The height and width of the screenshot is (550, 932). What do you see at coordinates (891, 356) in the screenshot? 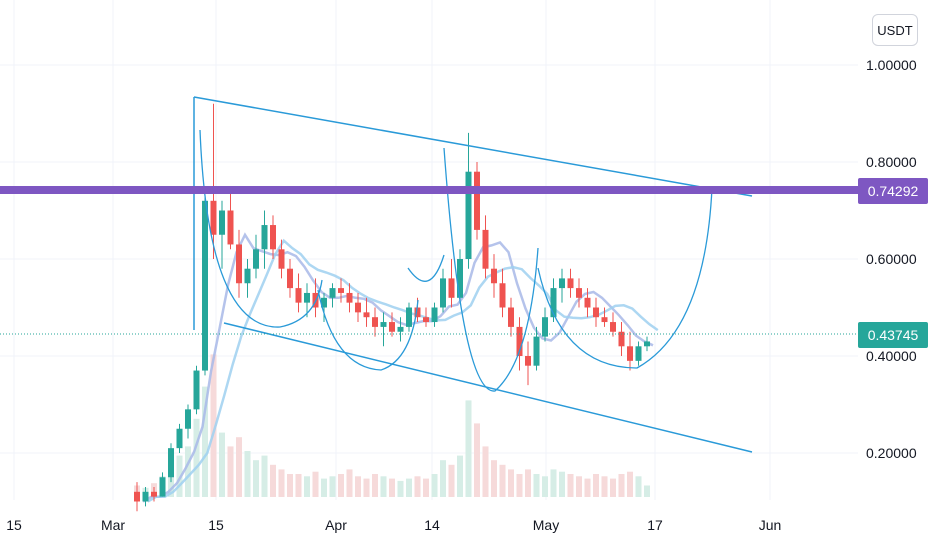
I see `price-tick-label: 0.40000` at bounding box center [891, 356].